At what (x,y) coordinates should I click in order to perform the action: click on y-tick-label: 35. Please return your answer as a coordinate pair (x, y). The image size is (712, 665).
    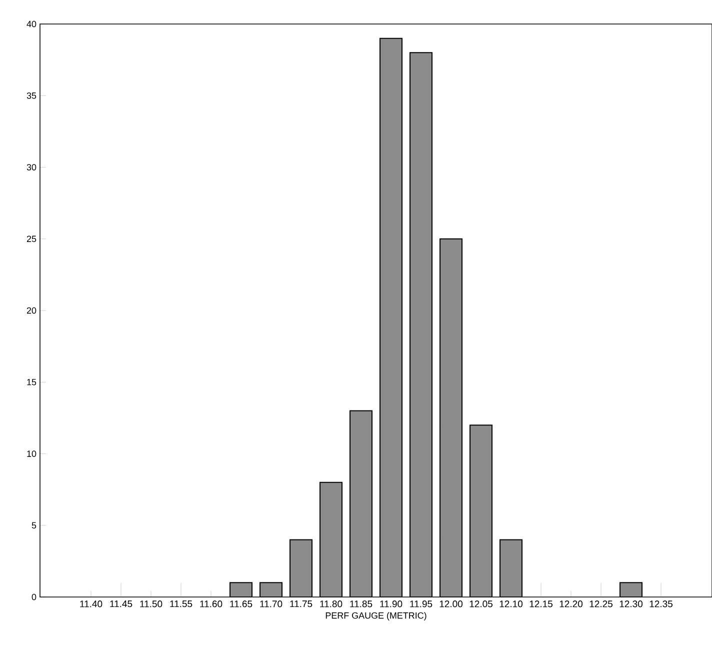
    Looking at the image, I should click on (31, 95).